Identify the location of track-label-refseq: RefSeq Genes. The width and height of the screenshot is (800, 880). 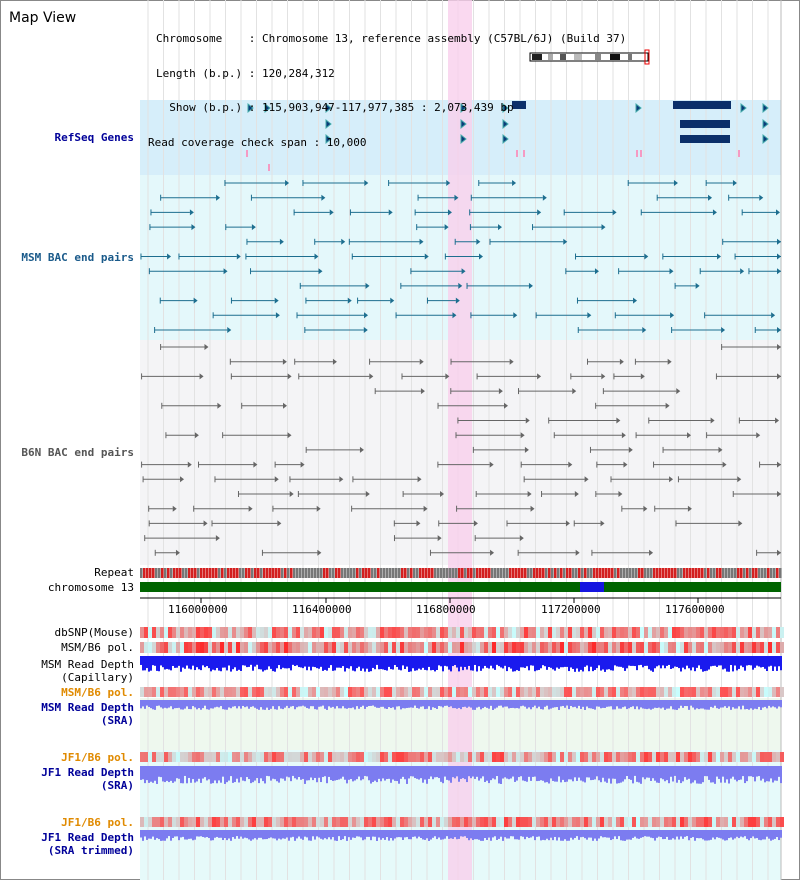
(94, 137).